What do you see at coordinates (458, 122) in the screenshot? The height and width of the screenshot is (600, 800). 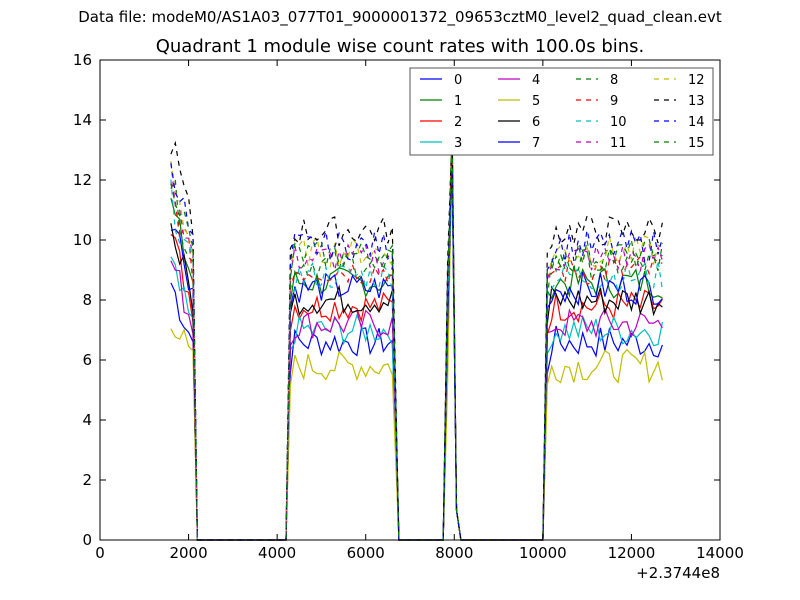 I see `legend-label: 2` at bounding box center [458, 122].